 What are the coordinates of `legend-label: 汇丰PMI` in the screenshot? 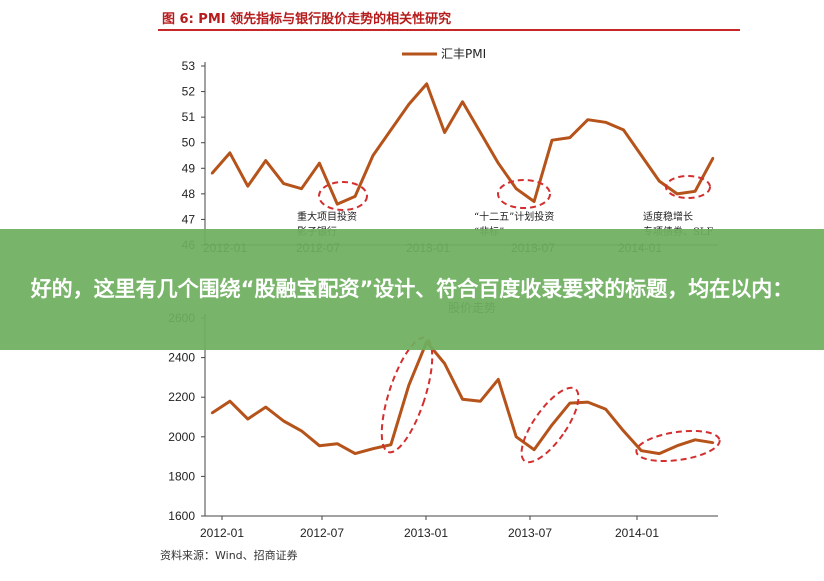 It's located at (463, 54).